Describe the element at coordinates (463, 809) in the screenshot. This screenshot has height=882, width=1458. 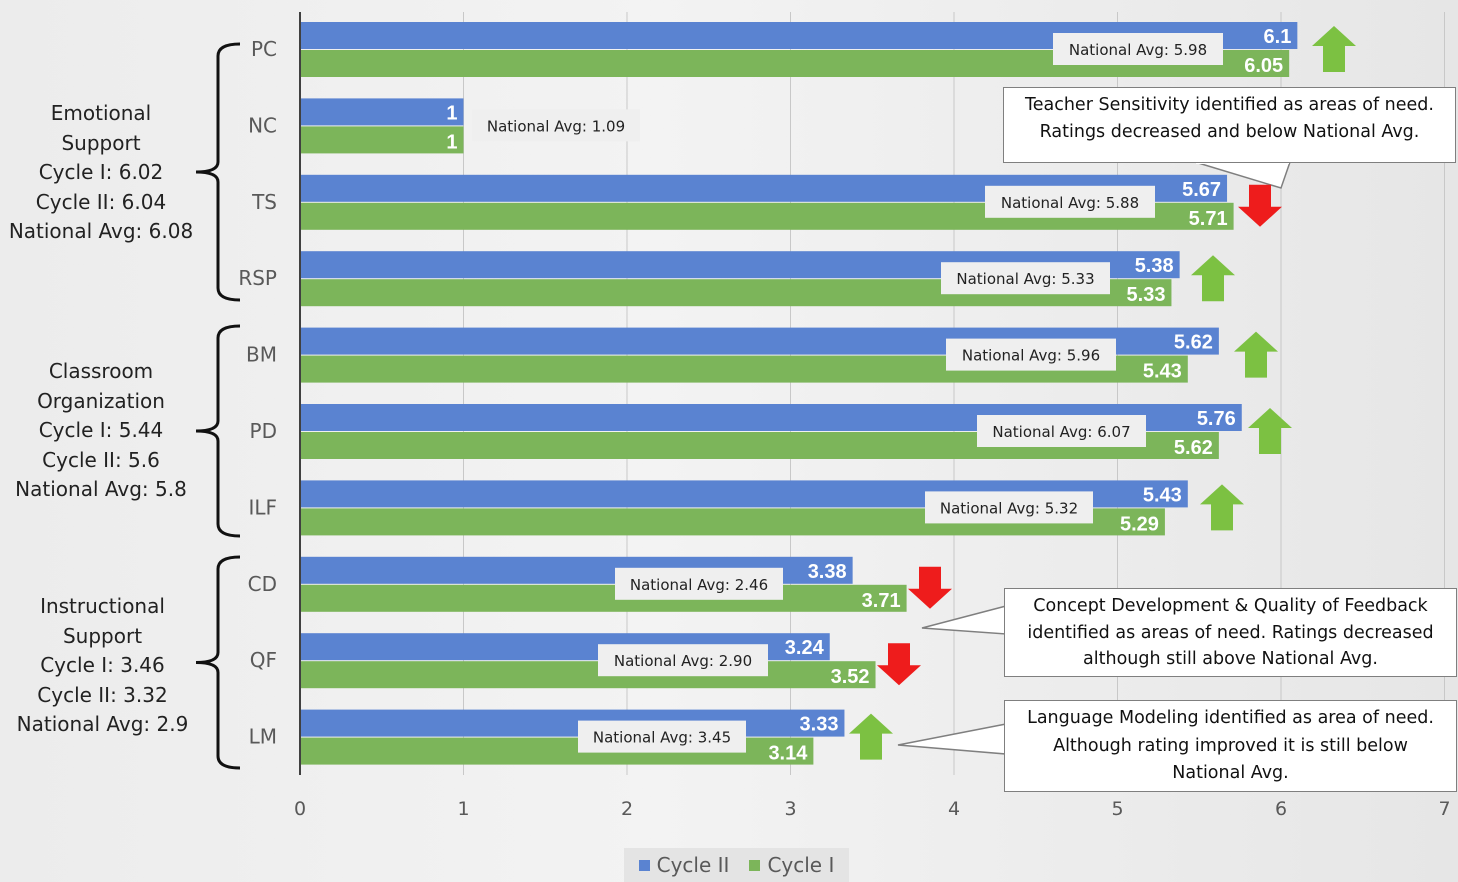
I see `x-tick-label: 1` at that location.